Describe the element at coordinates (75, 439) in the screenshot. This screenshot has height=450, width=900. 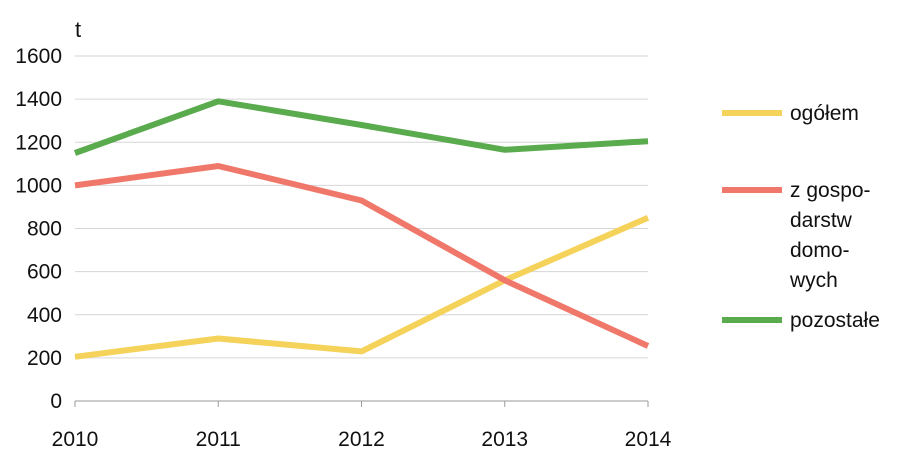
I see `x-tick-label: 2010` at that location.